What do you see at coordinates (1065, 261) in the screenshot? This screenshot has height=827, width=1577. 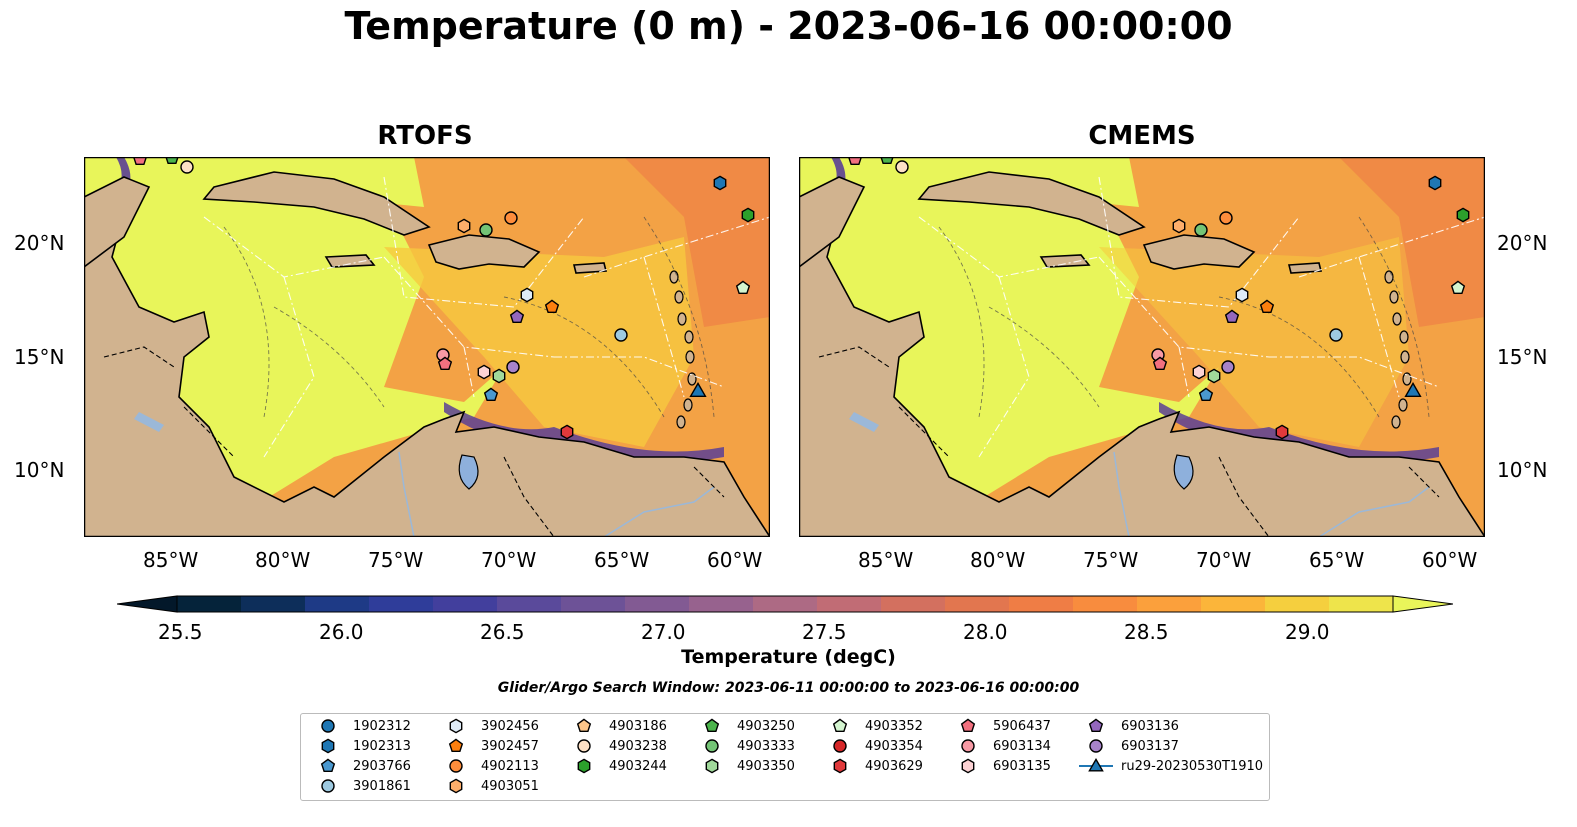 I see `jamaica` at bounding box center [1065, 261].